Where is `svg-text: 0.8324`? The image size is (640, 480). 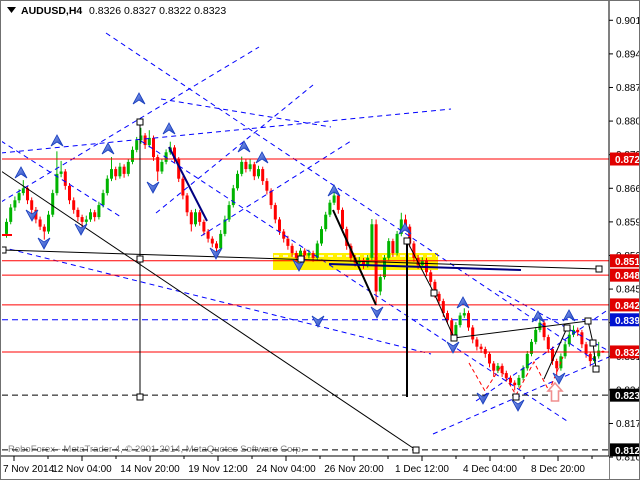 svg-text: 0.8324 is located at coordinates (627, 353).